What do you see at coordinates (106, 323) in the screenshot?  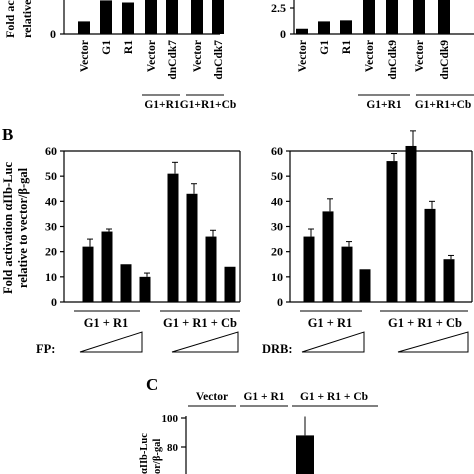 I see `panel-b-left-group-label-1: G1 + R1` at bounding box center [106, 323].